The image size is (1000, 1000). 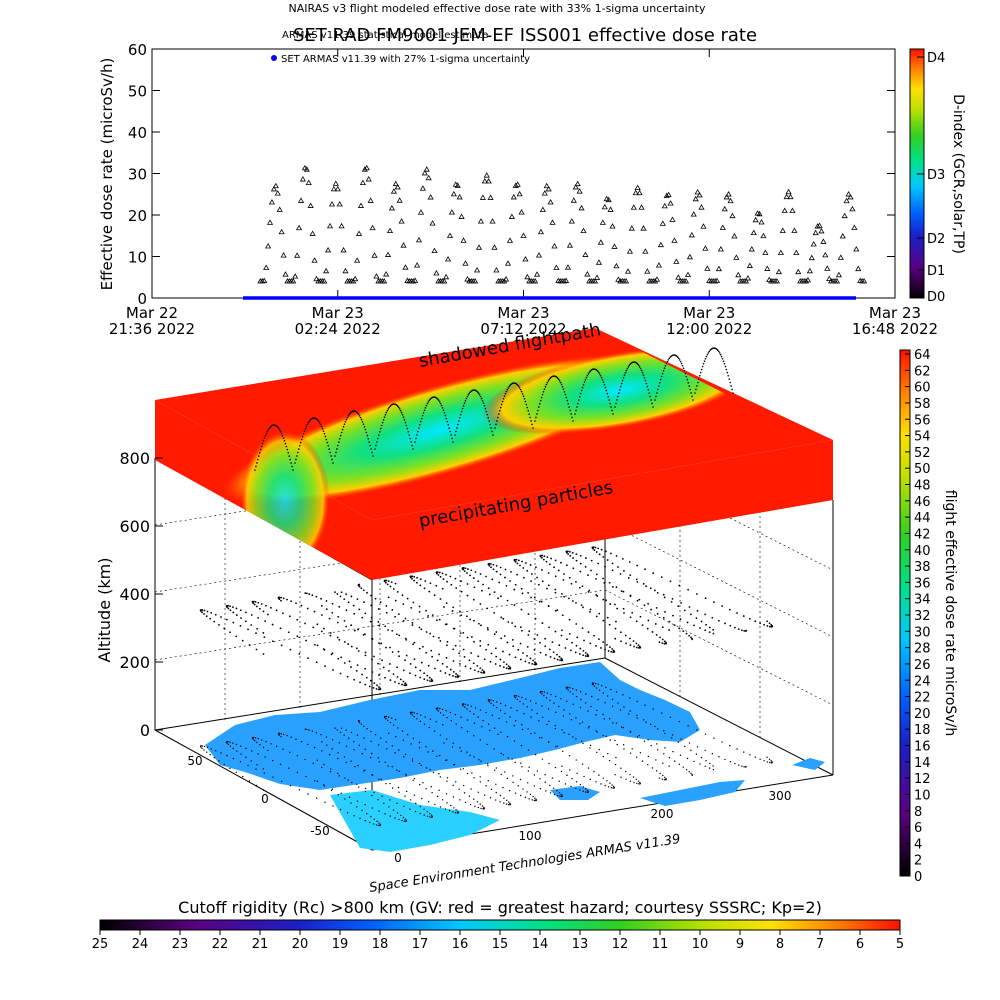 I want to click on dindex-colorbar-label: D-index (GCR,solar,TP), so click(x=958, y=174).